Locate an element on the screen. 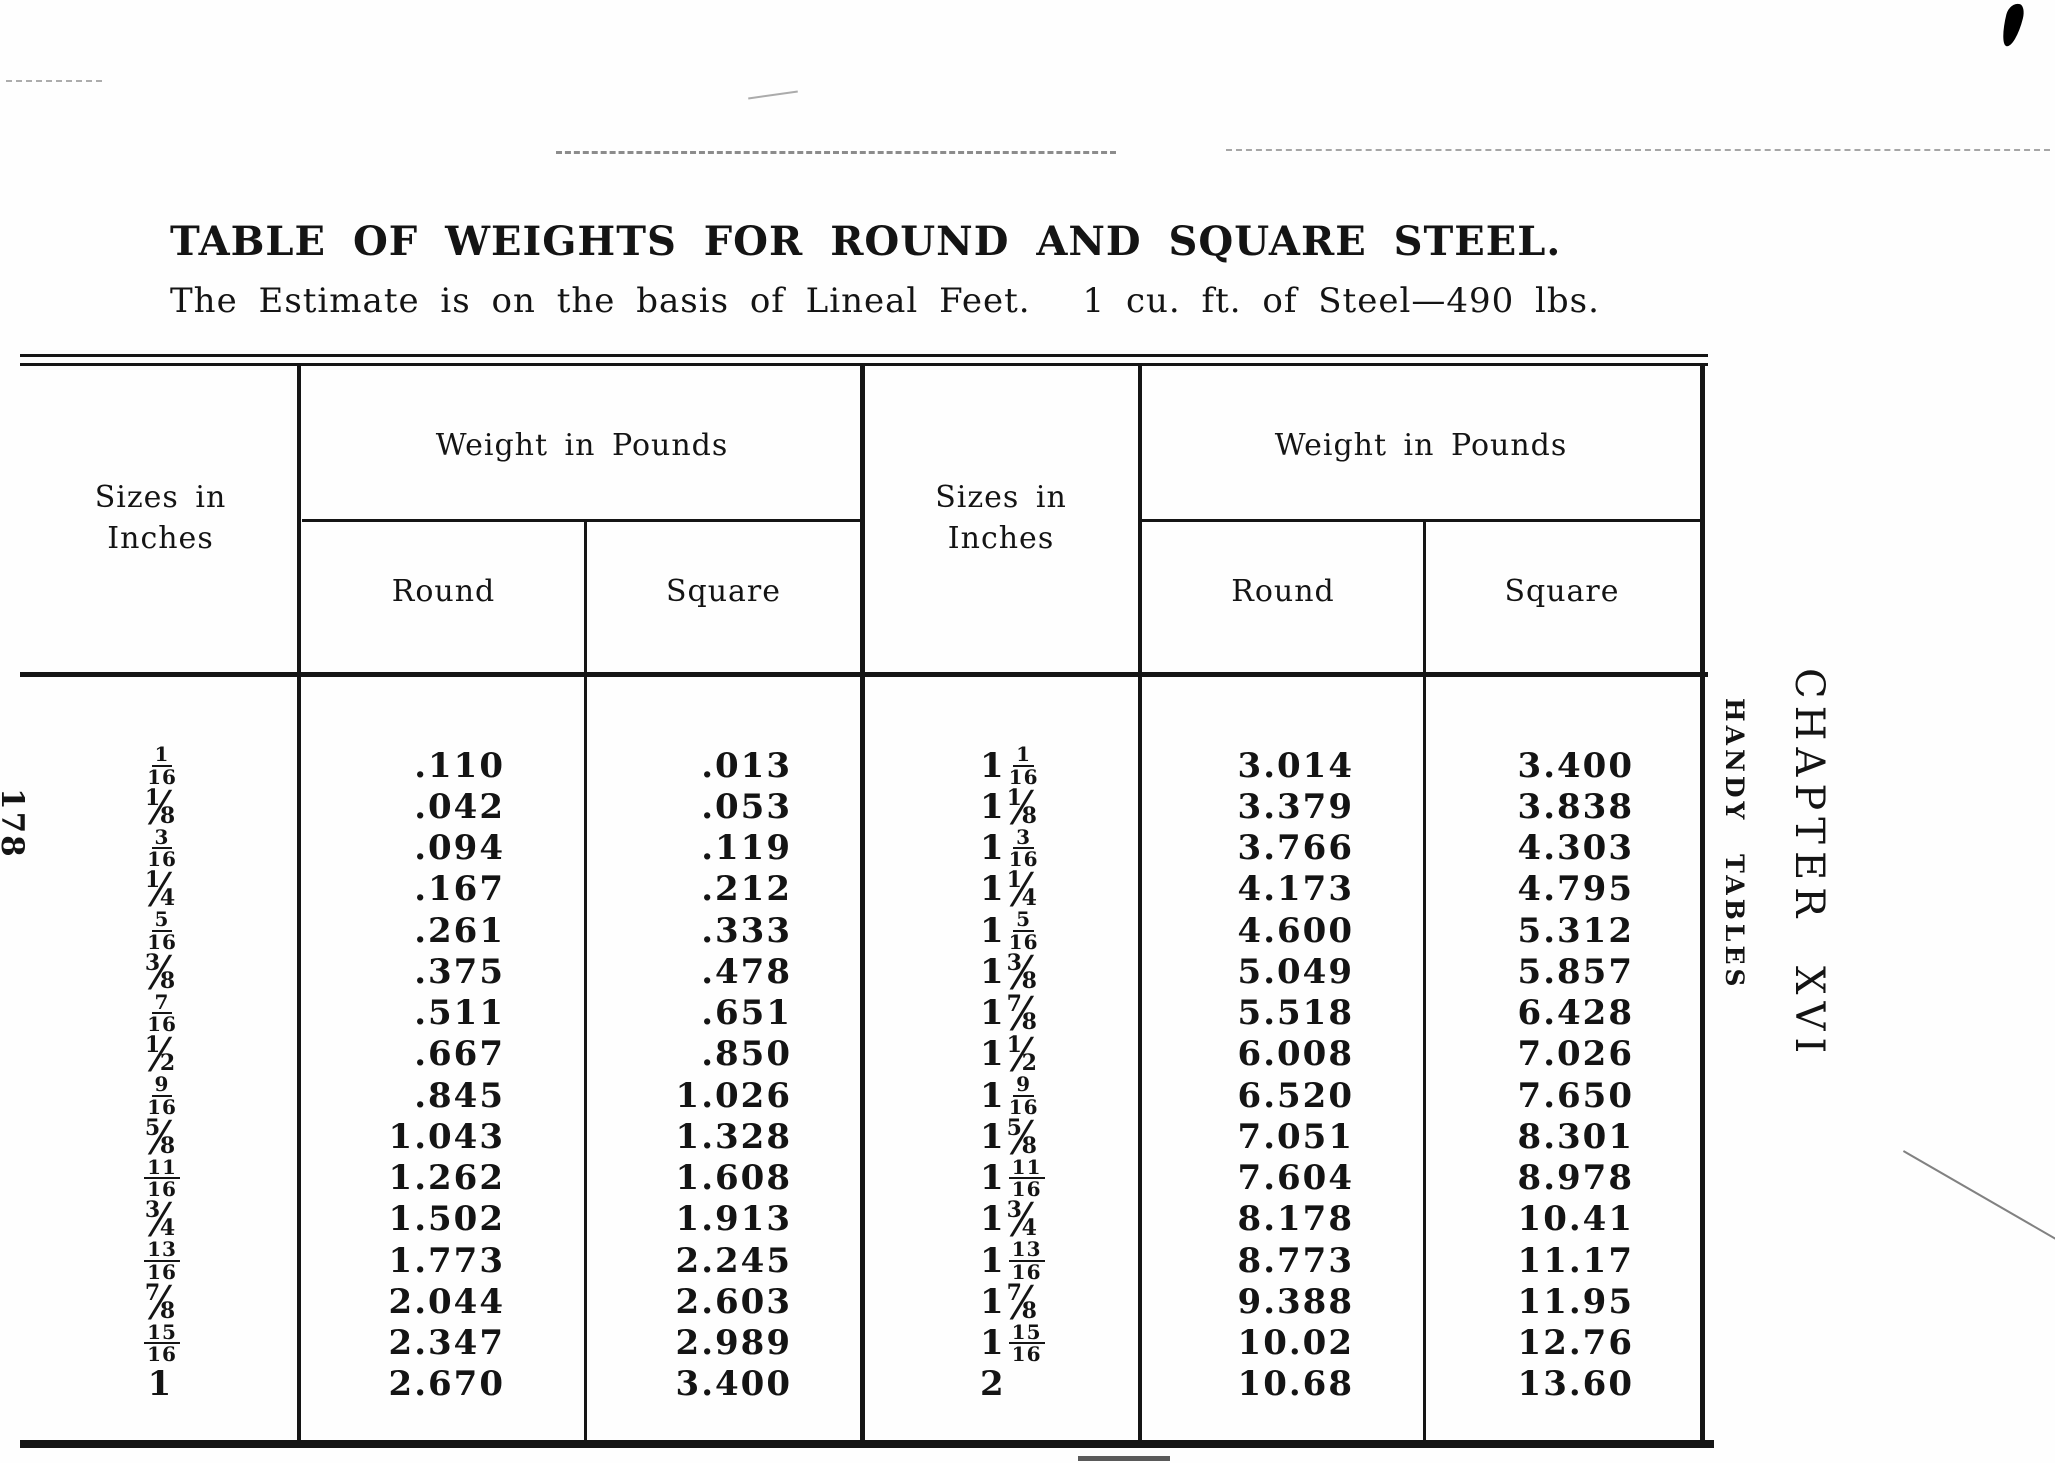 Image resolution: width=2055 pixels, height=1463 pixels. table-row: 3 ⁄ 4 1.502 1.913 is located at coordinates (442, 1220).